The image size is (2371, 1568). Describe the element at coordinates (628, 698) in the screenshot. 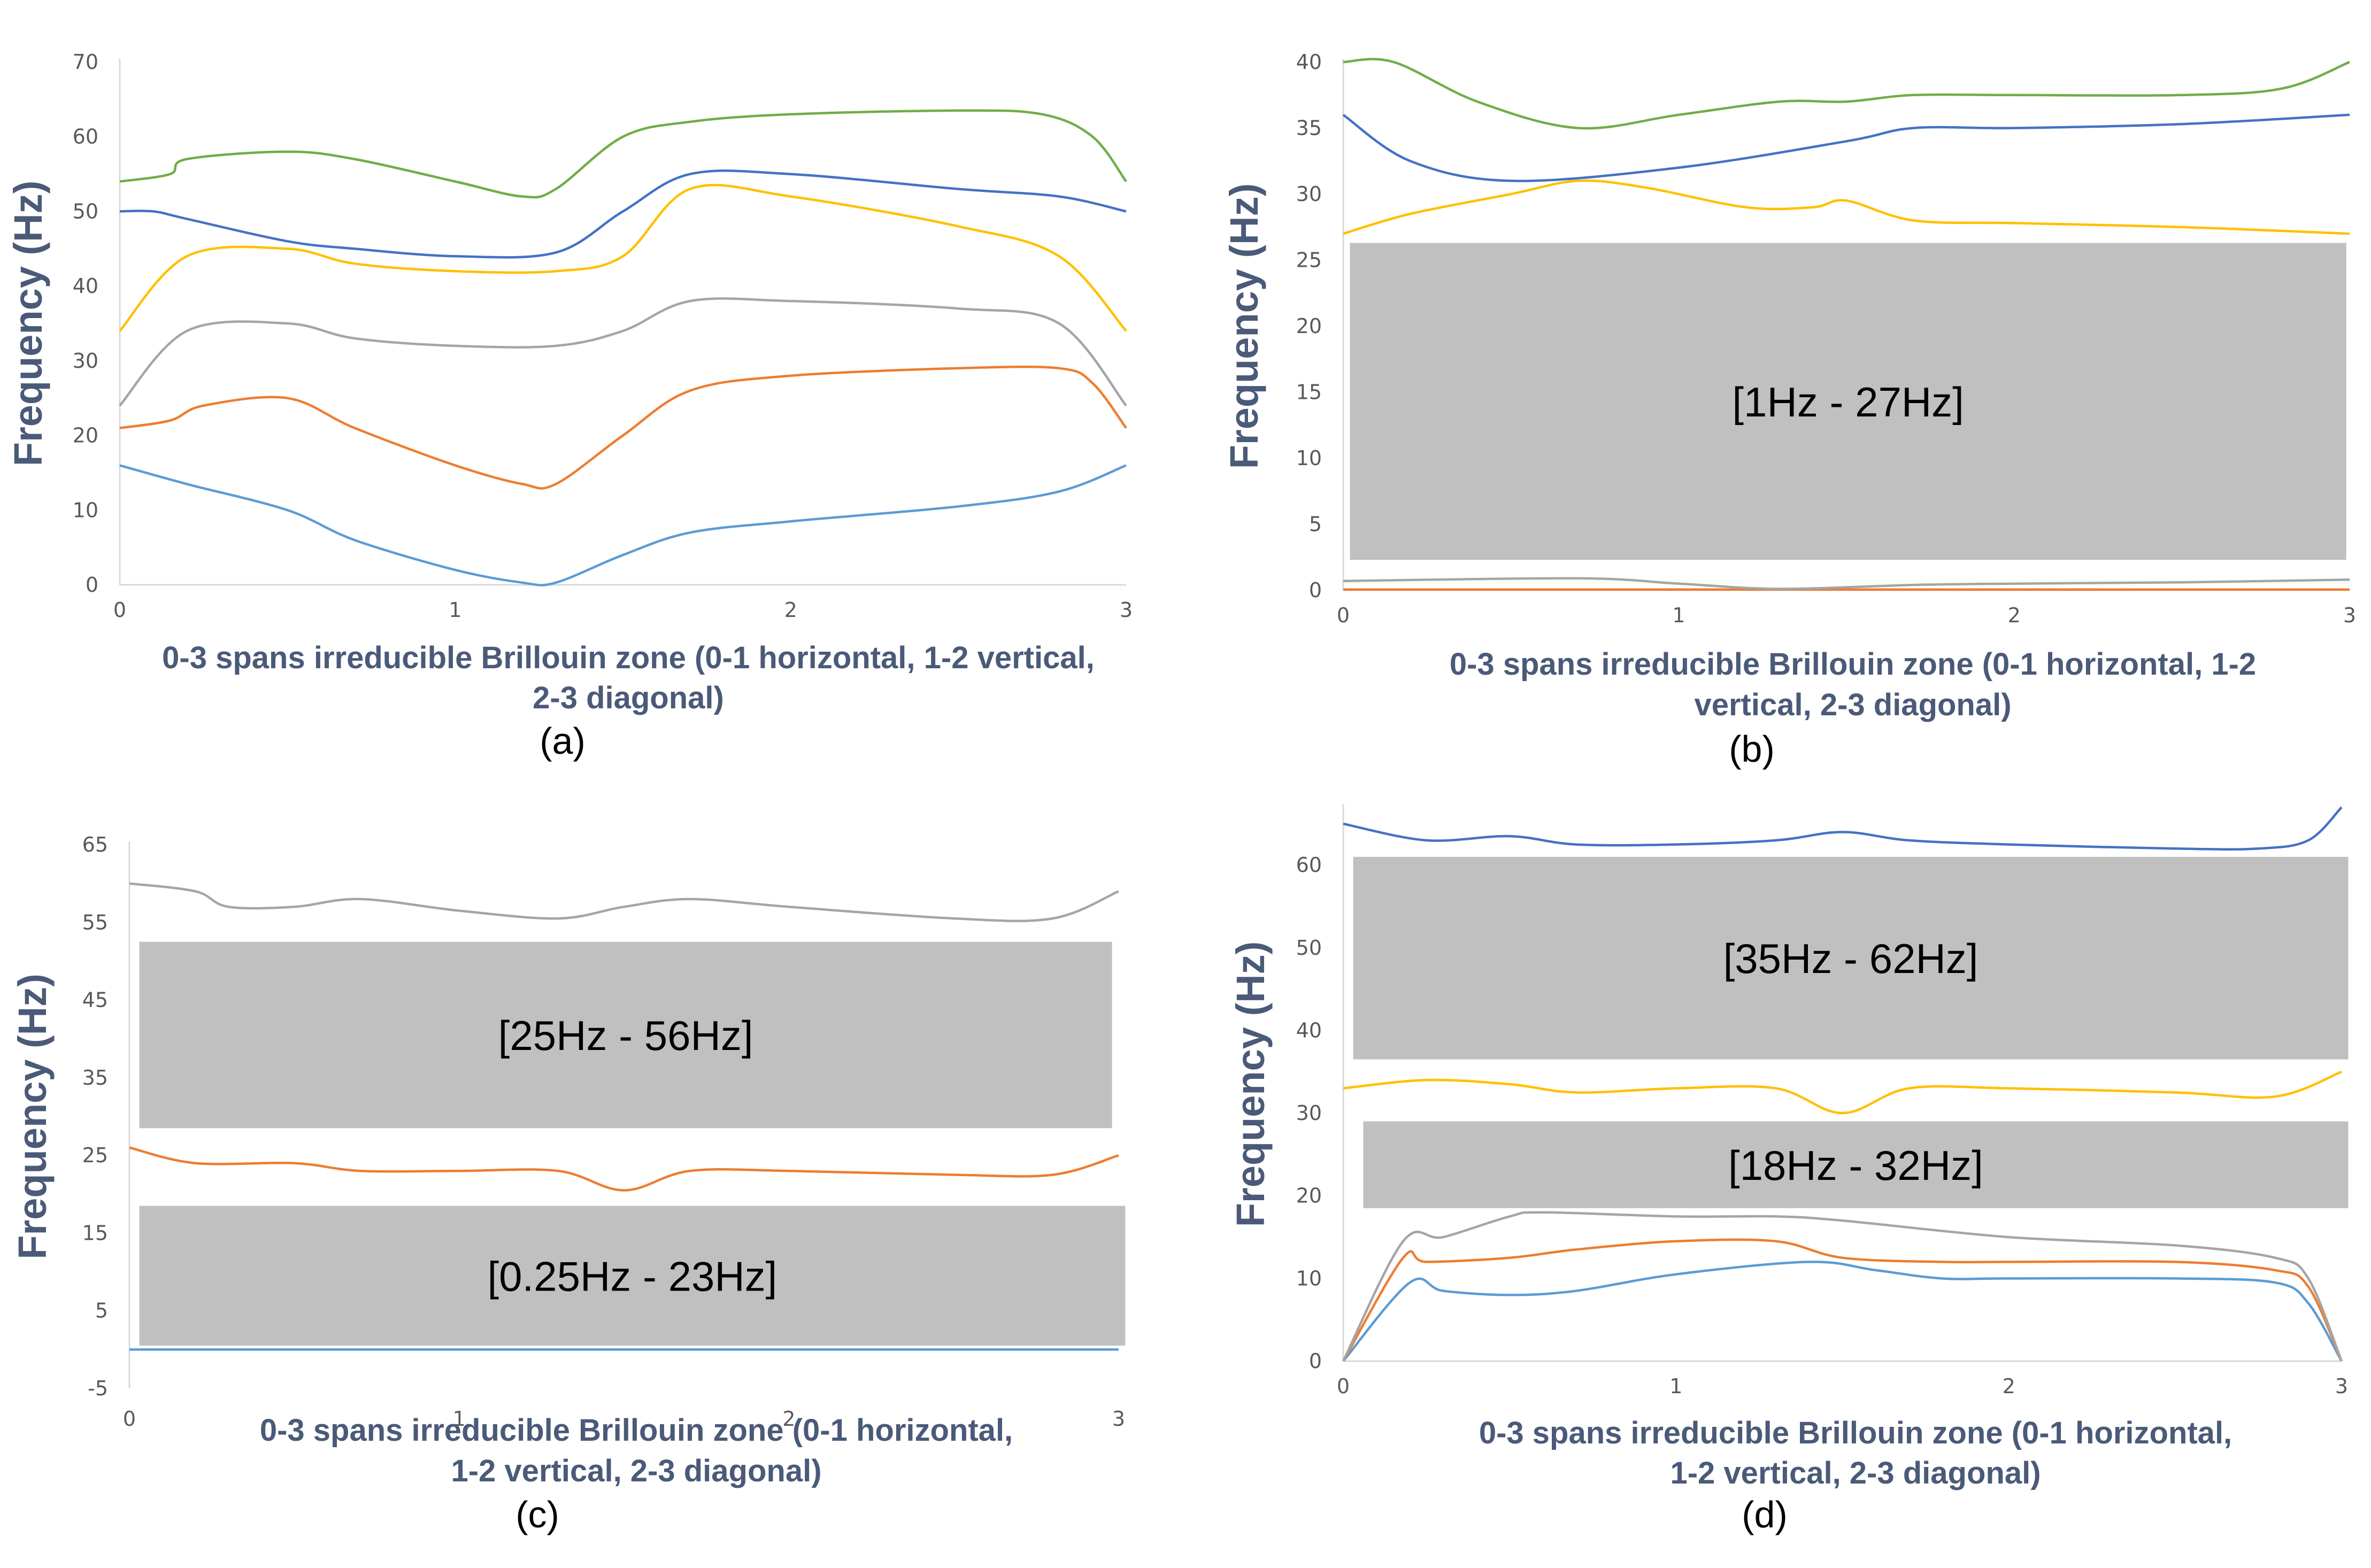

I see `x-axis-title-line-2: 2-3 diagonal)` at that location.